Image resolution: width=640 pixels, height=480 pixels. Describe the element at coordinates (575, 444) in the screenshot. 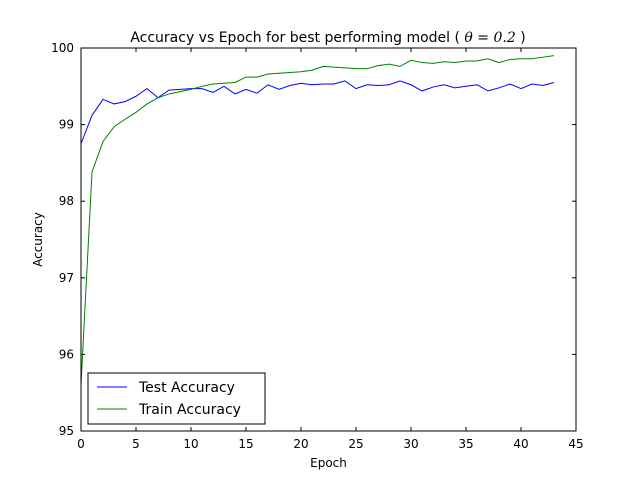

I see `x-tick-label: 45` at that location.